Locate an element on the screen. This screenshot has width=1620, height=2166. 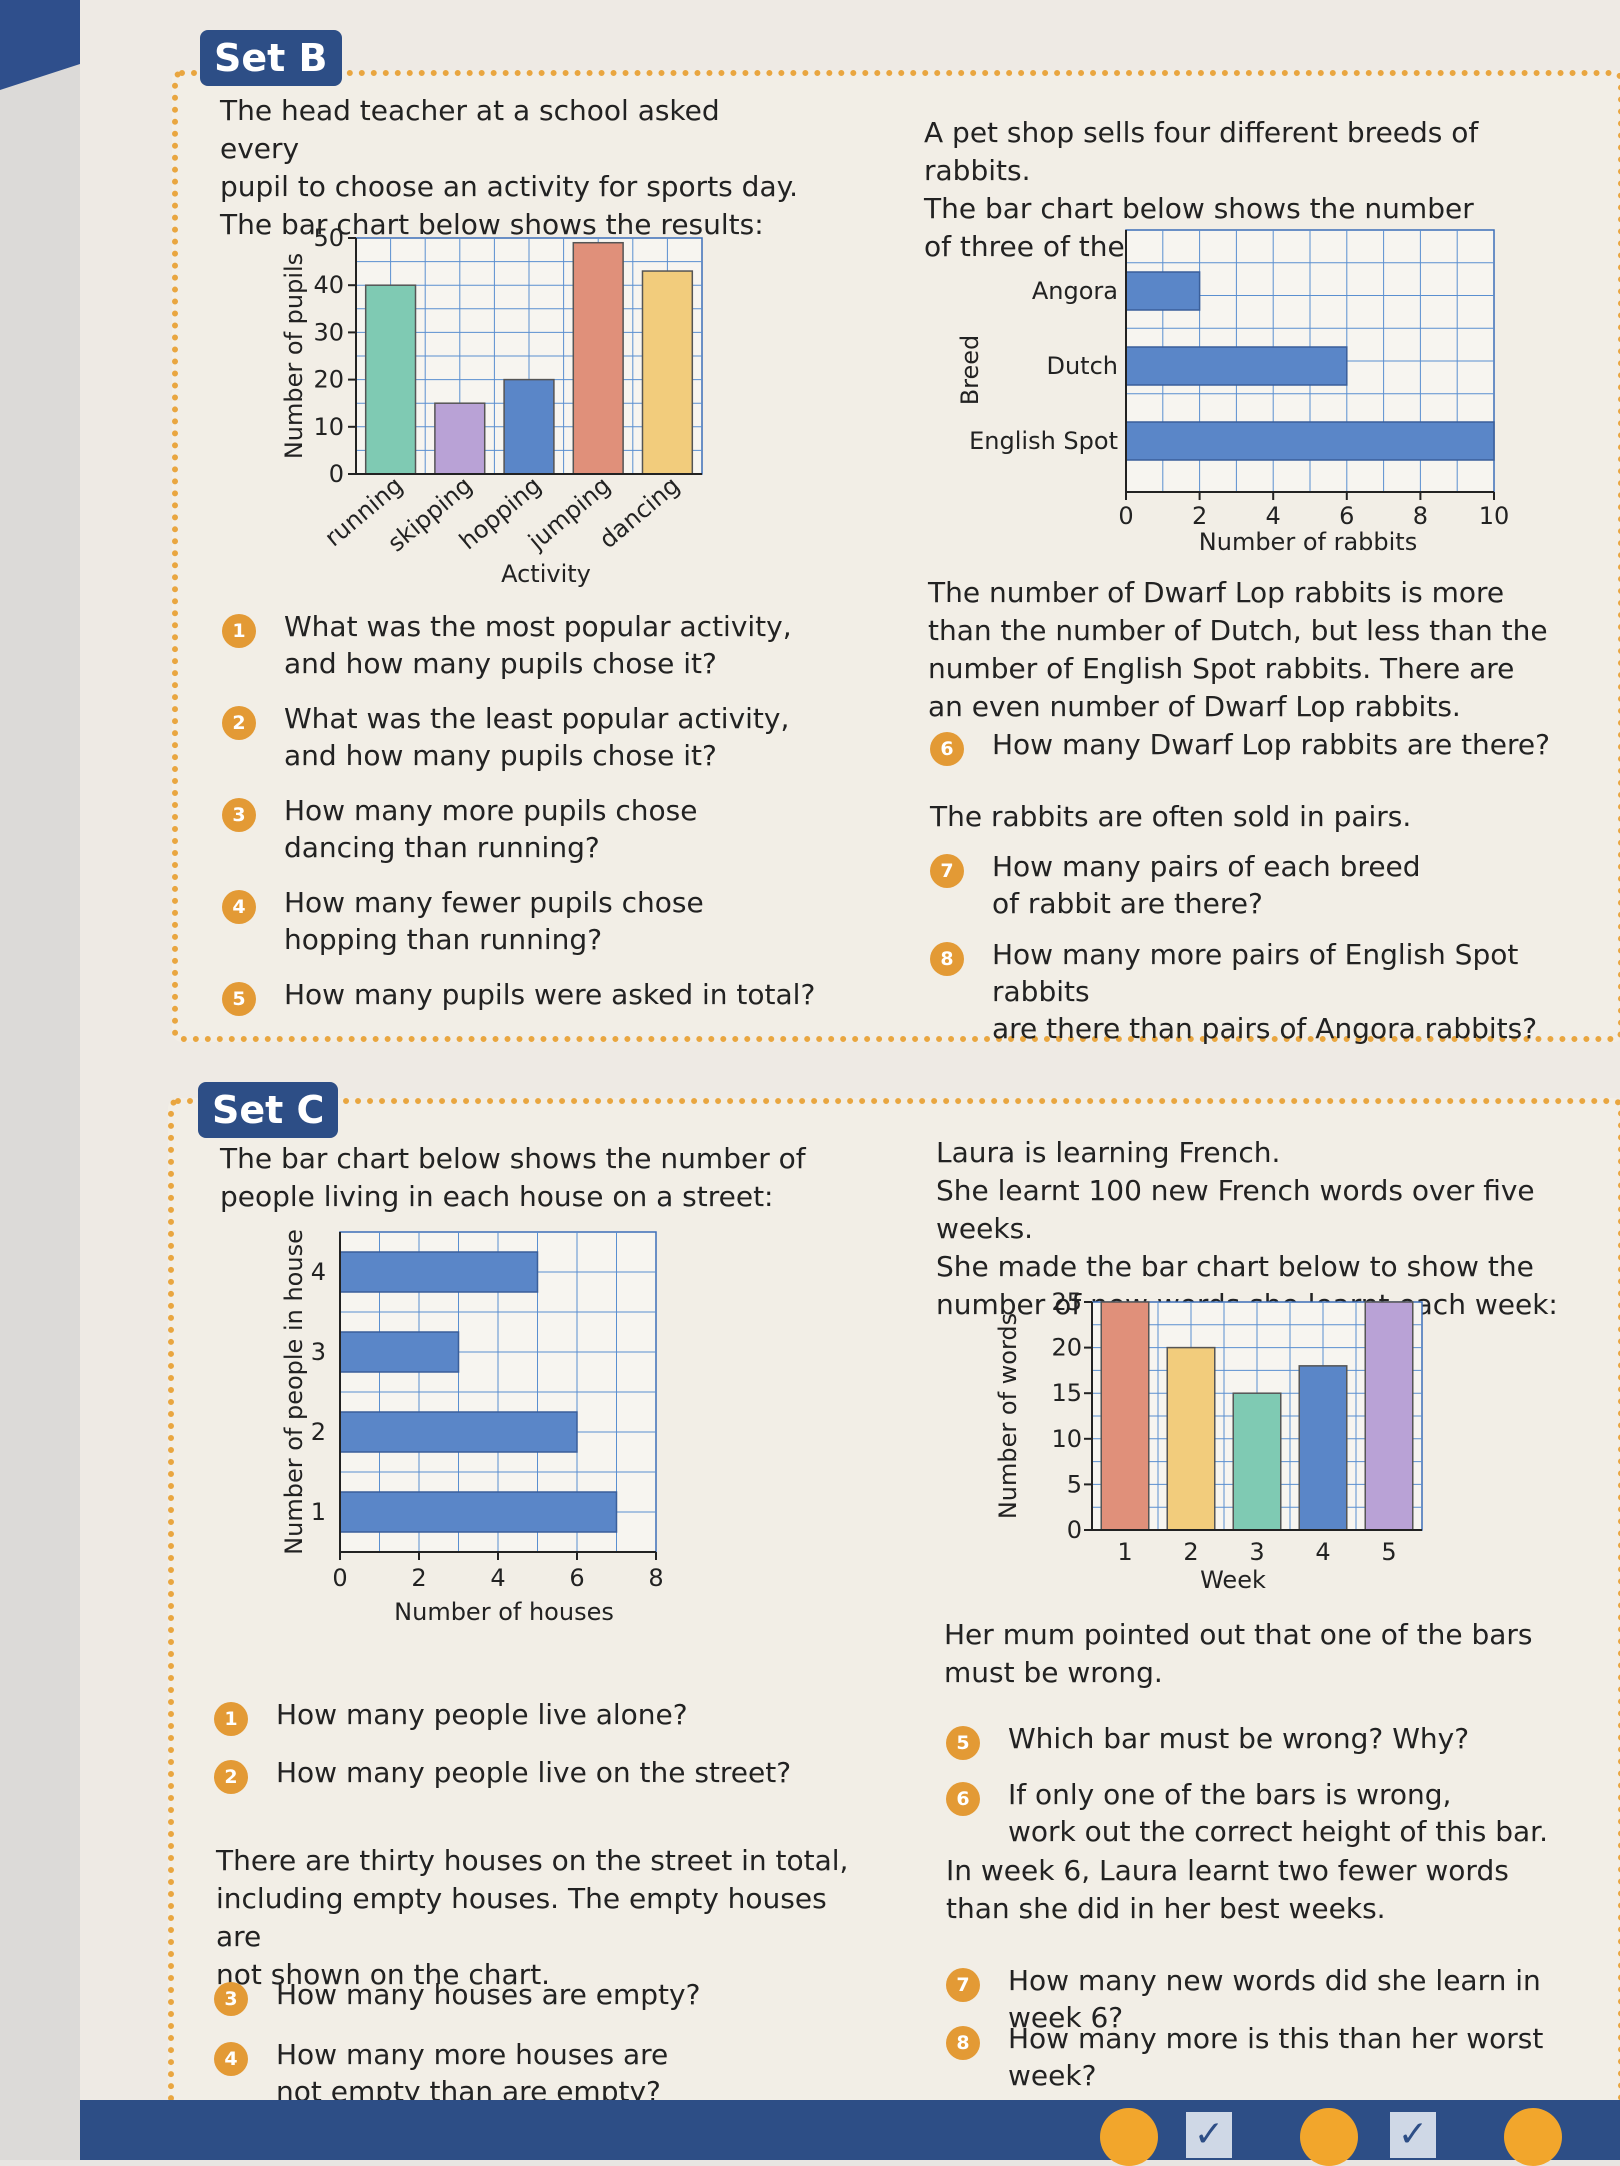
text-line: How many pairs of each breed is located at coordinates (1206, 866).